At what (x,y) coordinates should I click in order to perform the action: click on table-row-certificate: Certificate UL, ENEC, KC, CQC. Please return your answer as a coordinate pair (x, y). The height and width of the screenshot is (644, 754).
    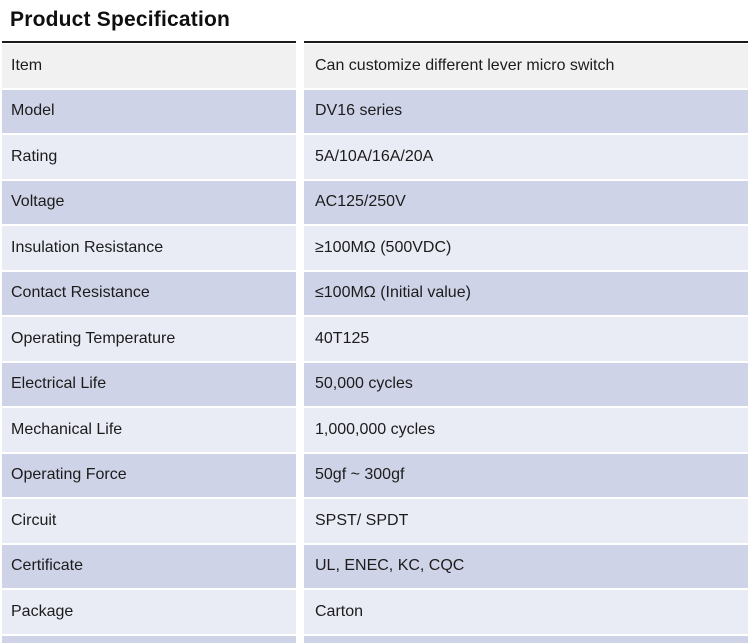
    Looking at the image, I should click on (375, 566).